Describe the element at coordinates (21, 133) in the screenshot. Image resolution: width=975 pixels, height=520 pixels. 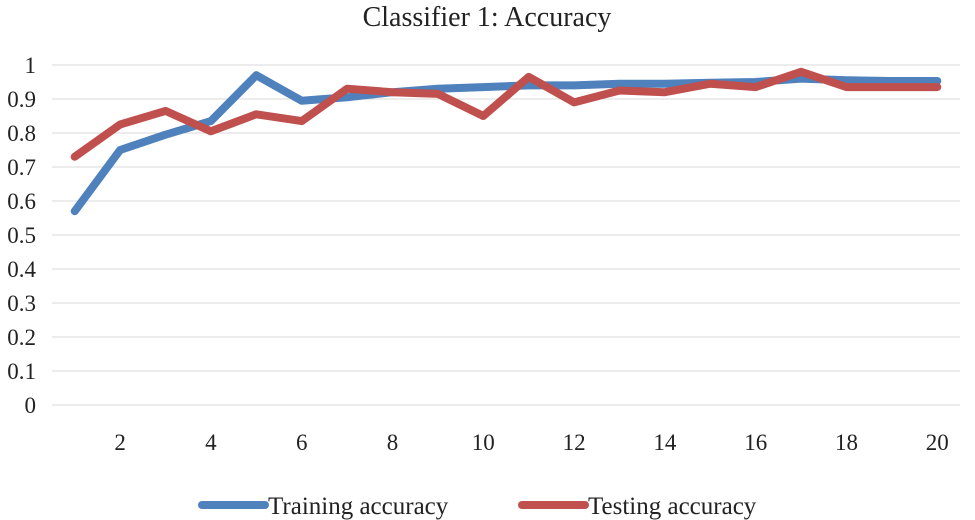
I see `y-tick-label-8: 0.8` at that location.